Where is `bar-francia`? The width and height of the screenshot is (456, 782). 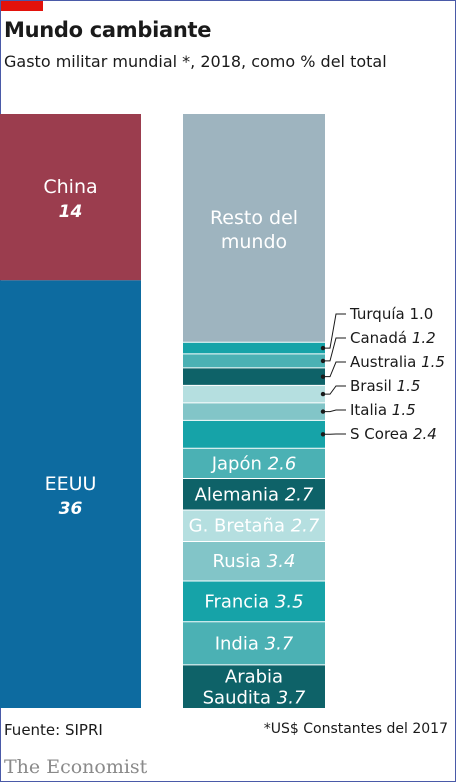
bar-francia is located at coordinates (254, 601).